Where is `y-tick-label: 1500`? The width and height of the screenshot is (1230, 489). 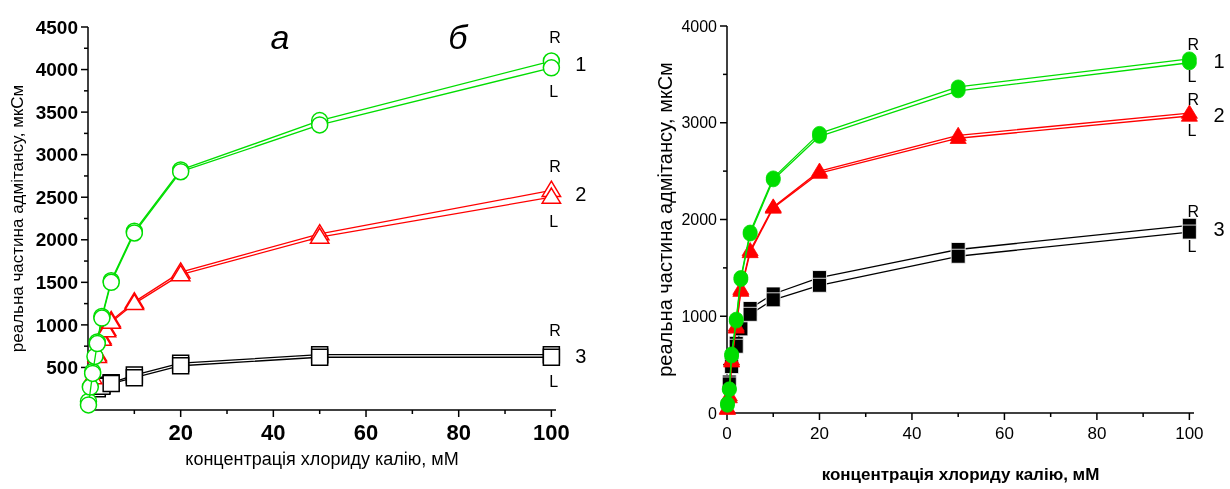 y-tick-label: 1500 is located at coordinates (56, 282).